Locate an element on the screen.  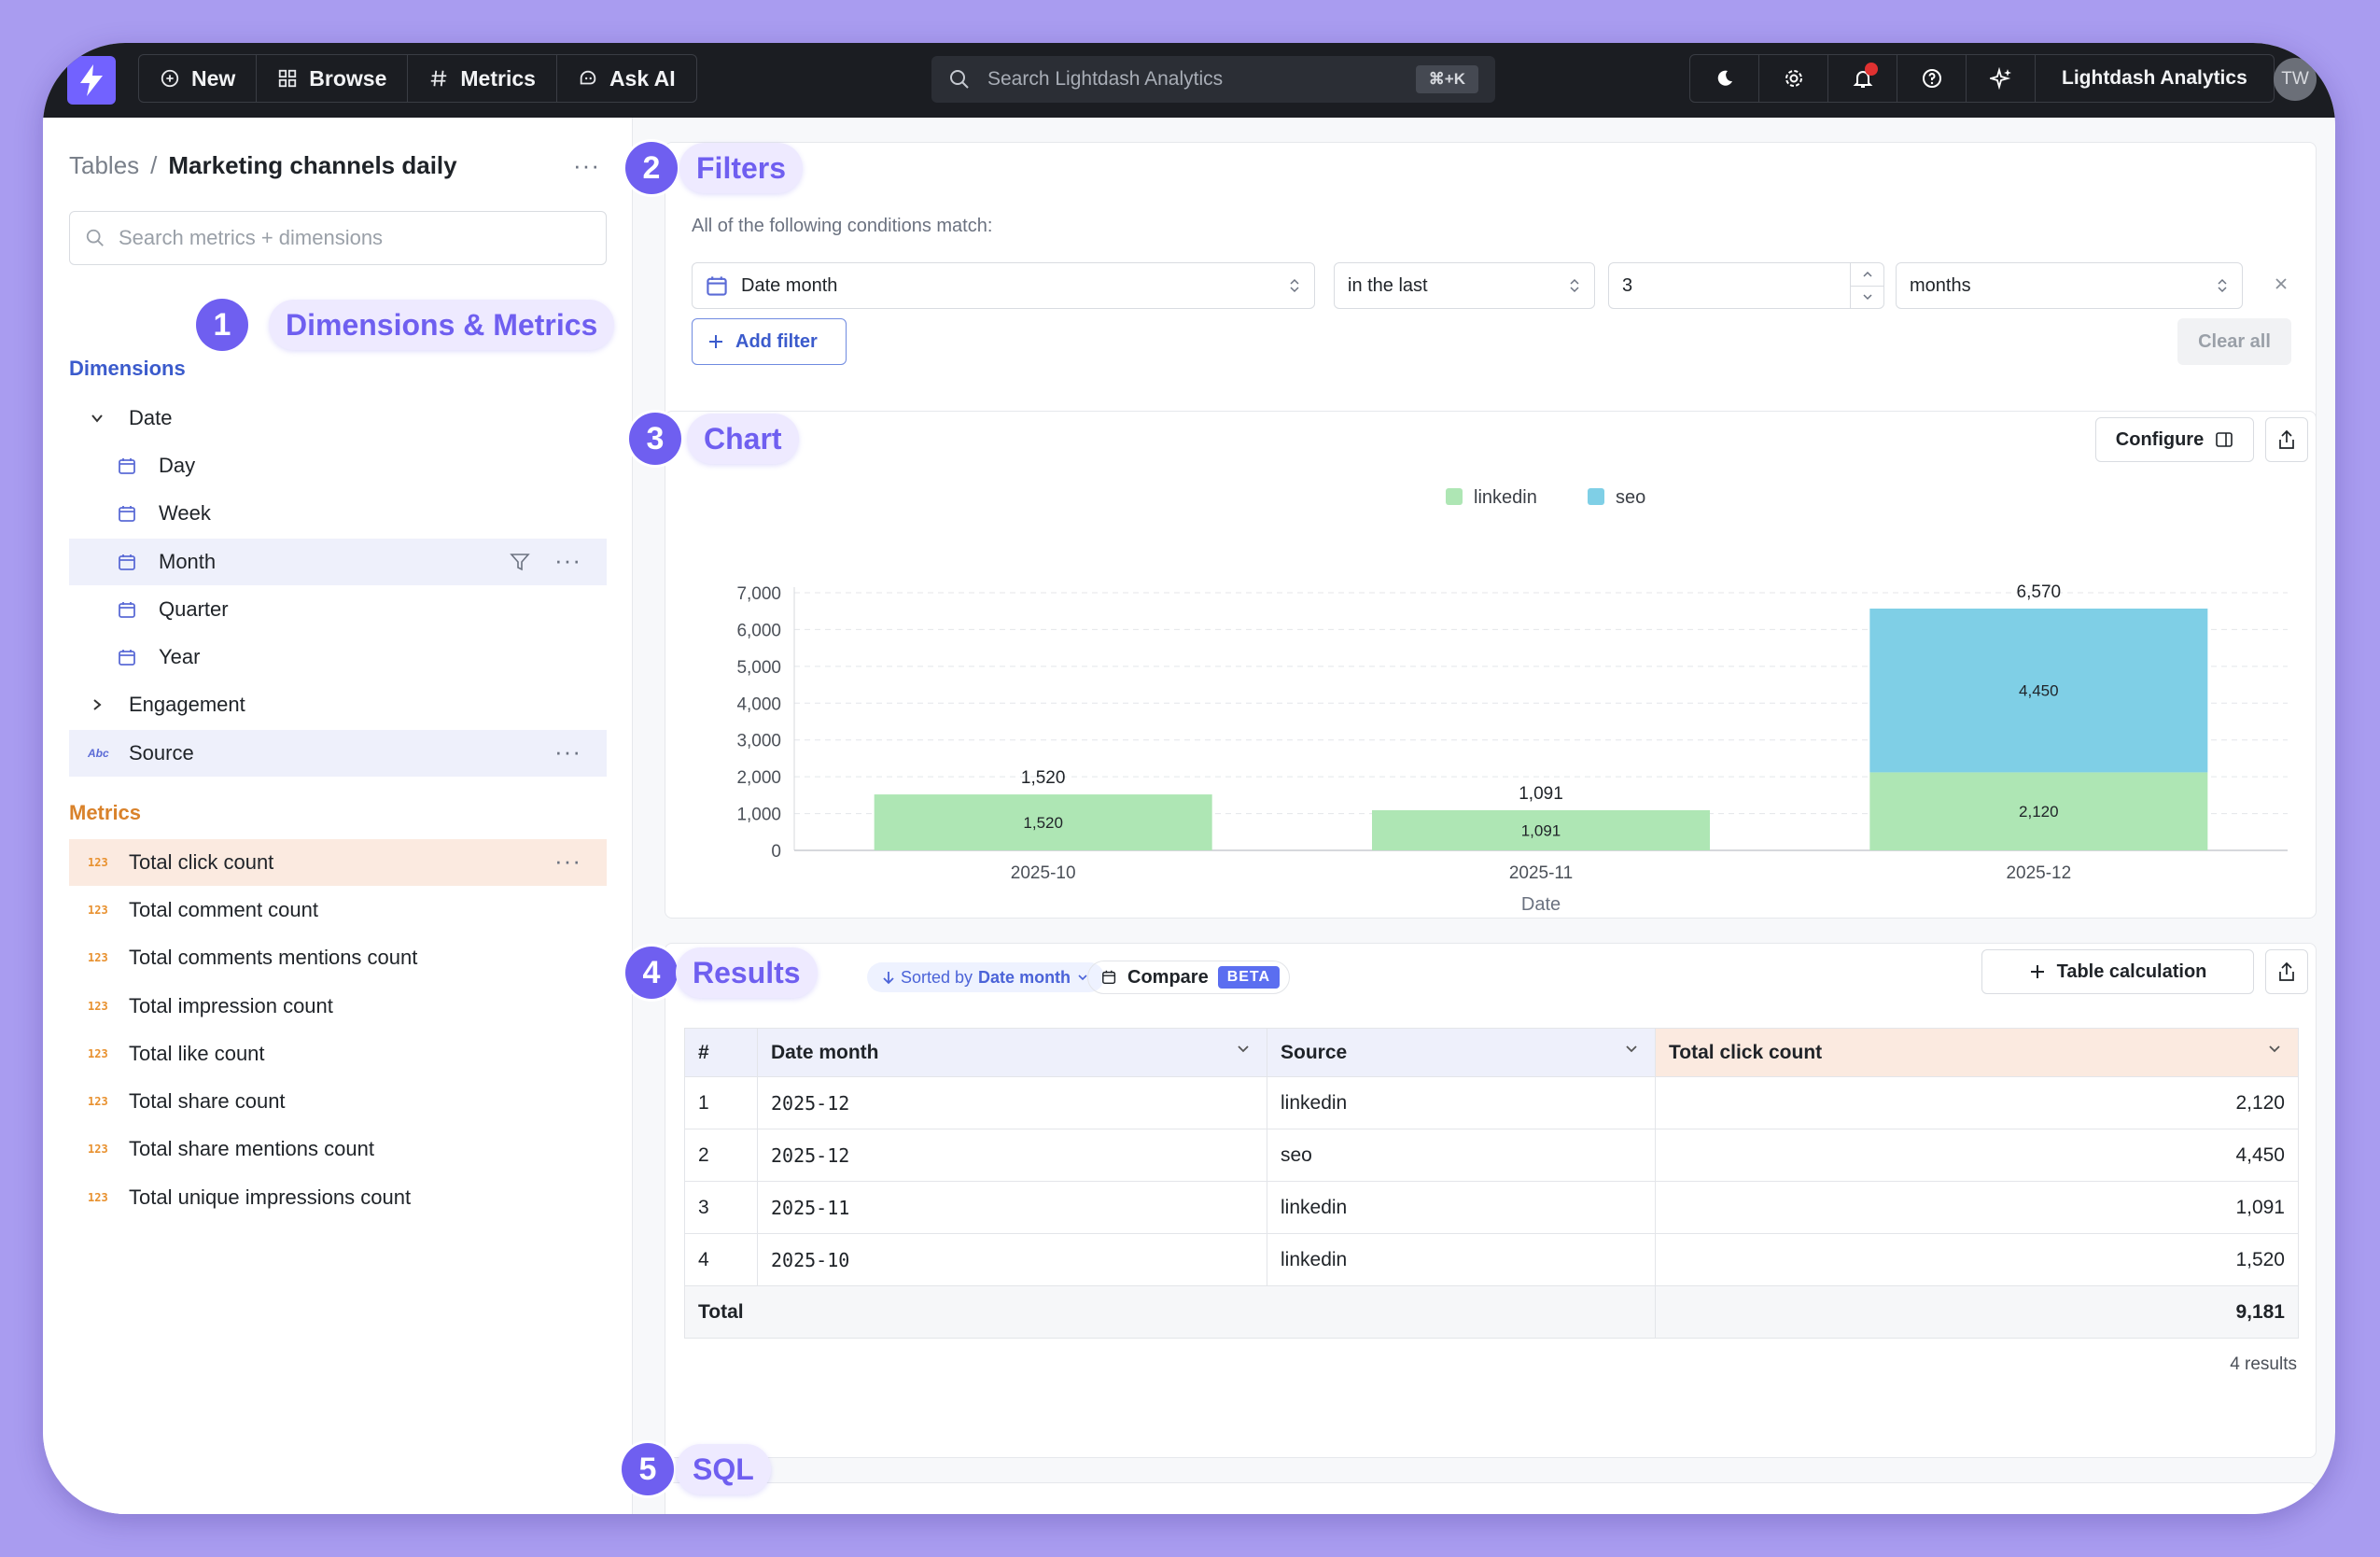
dimension-item-source: Abc Source ··· is located at coordinates (338, 753).